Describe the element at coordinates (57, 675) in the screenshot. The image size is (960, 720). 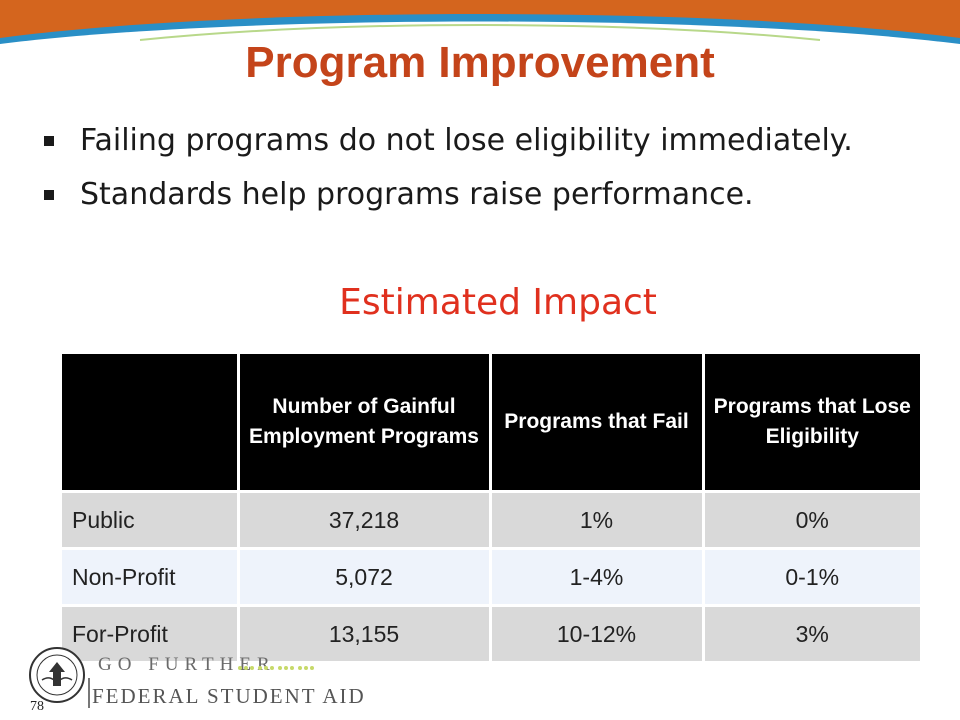
I see `department-of-education-seal-icon` at that location.